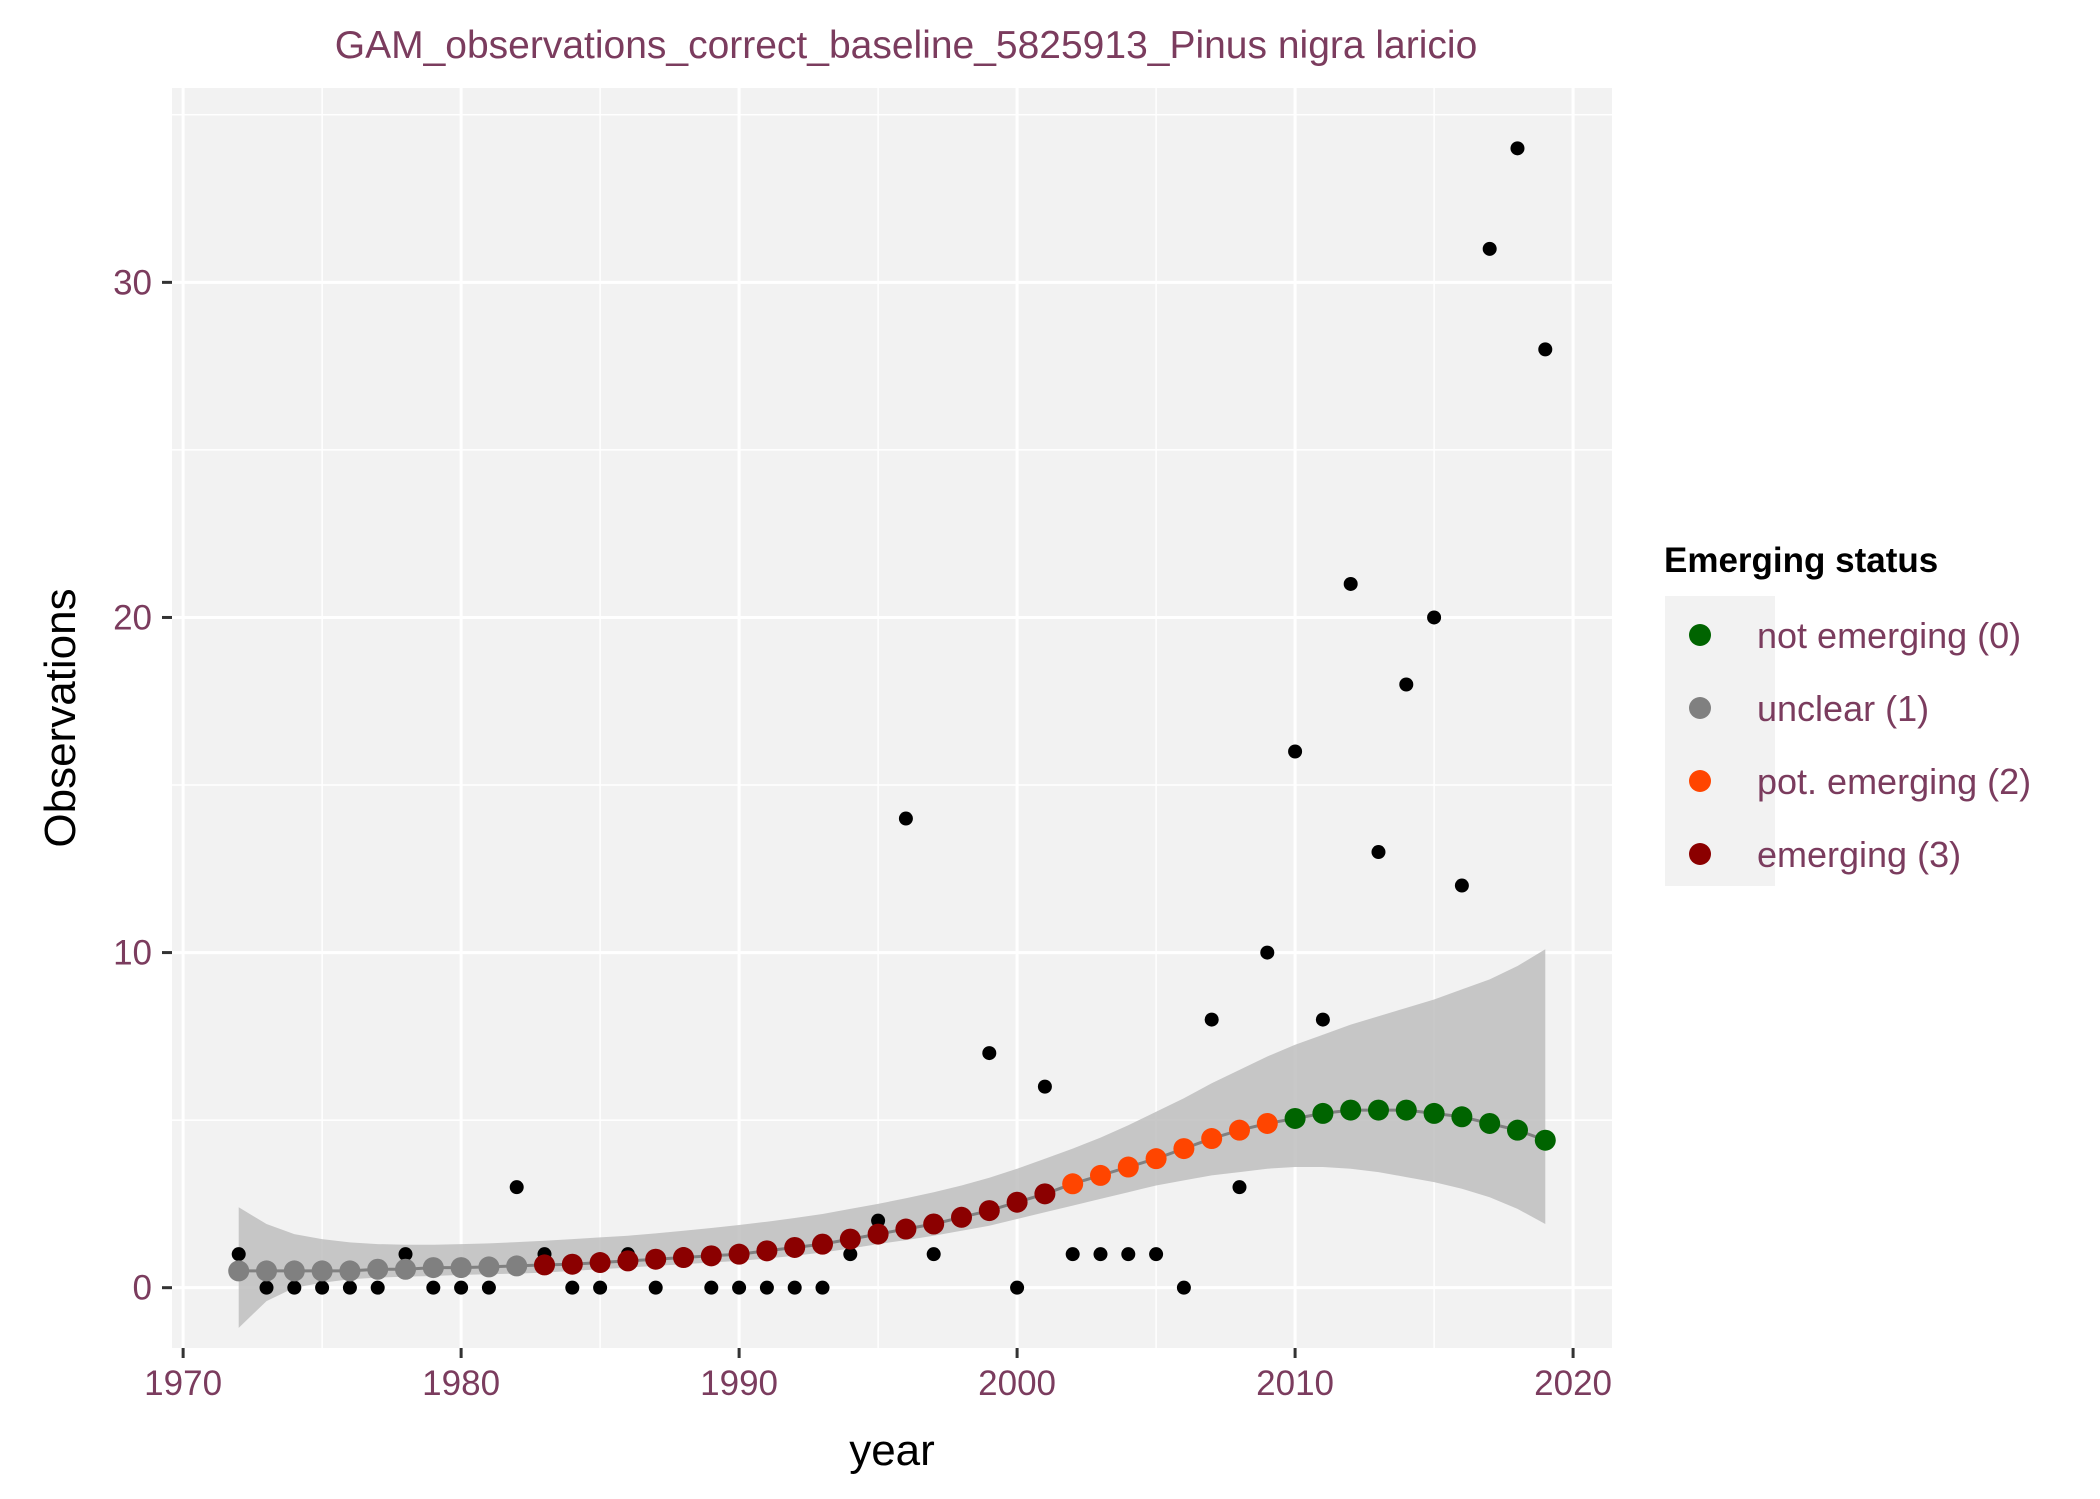  What do you see at coordinates (132, 282) in the screenshot?
I see `y-tick-label: 30` at bounding box center [132, 282].